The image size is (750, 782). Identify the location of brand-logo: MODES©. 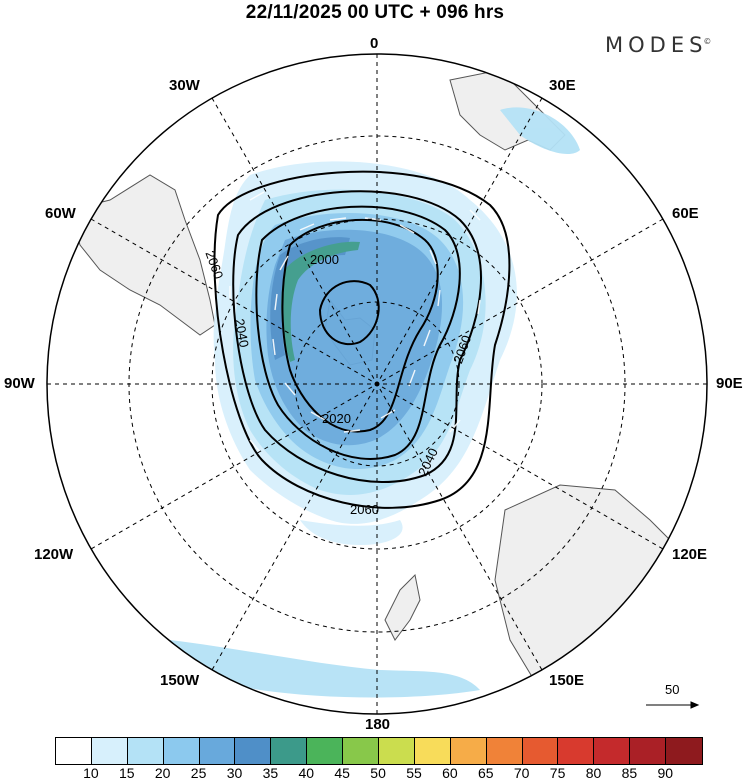
(660, 45).